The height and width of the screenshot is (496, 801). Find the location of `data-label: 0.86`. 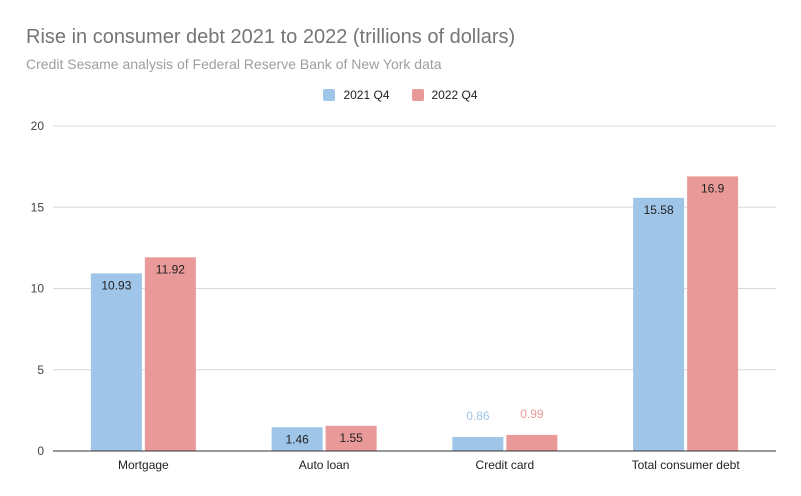

data-label: 0.86 is located at coordinates (478, 416).